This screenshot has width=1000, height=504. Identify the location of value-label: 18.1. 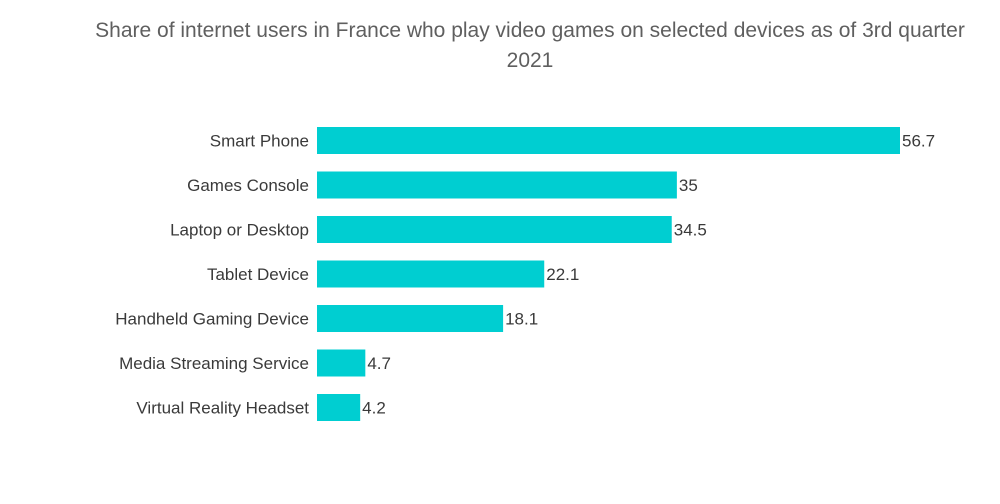
(521, 319).